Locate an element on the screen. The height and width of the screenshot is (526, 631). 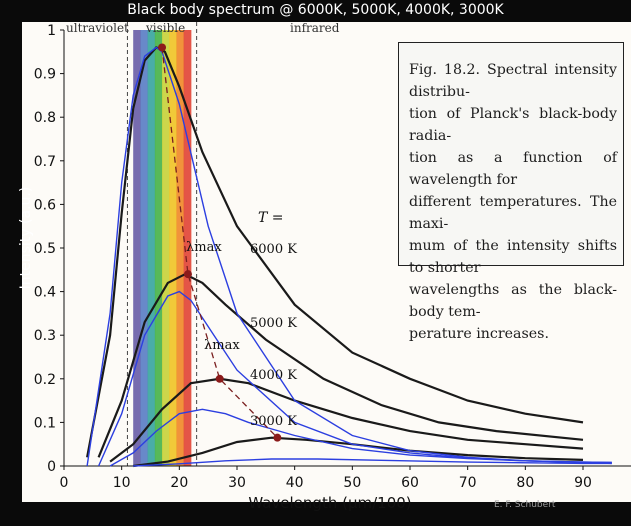
curve-label-4000k: 4000 K is located at coordinates (273, 375).